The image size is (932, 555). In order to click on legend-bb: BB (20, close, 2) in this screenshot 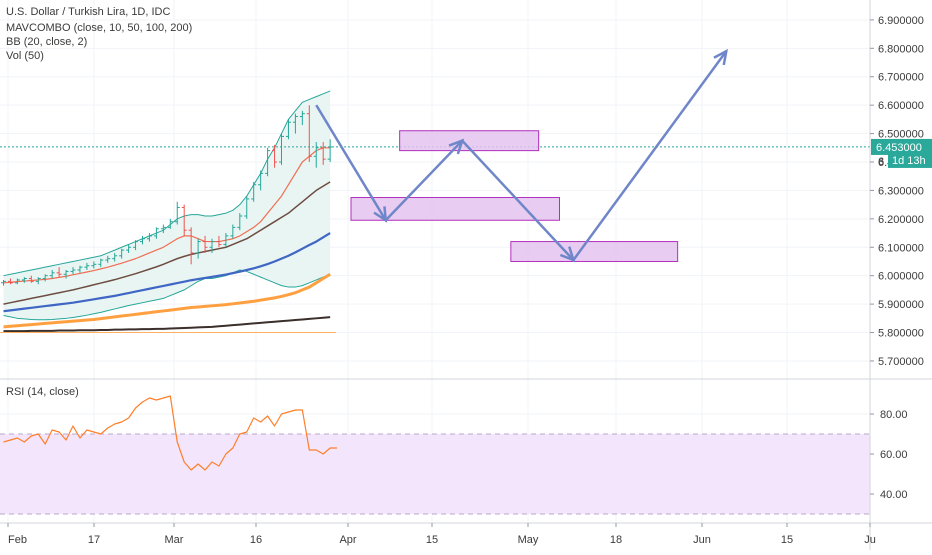, I will do `click(47, 42)`.